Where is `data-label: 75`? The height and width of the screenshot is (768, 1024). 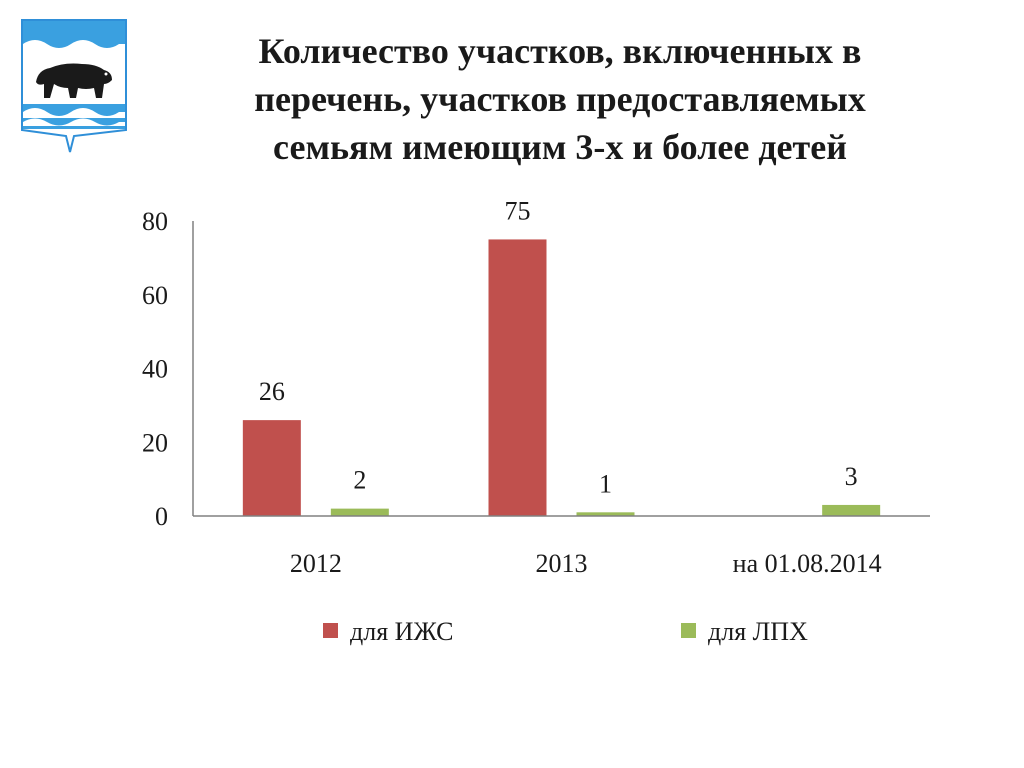
data-label: 75 is located at coordinates (518, 210).